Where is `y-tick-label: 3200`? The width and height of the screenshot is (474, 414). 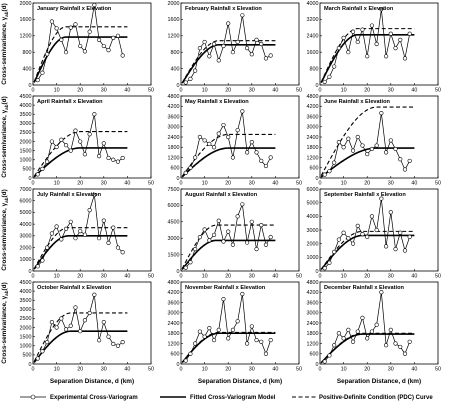 y-tick-label: 3200 is located at coordinates (313, 20).